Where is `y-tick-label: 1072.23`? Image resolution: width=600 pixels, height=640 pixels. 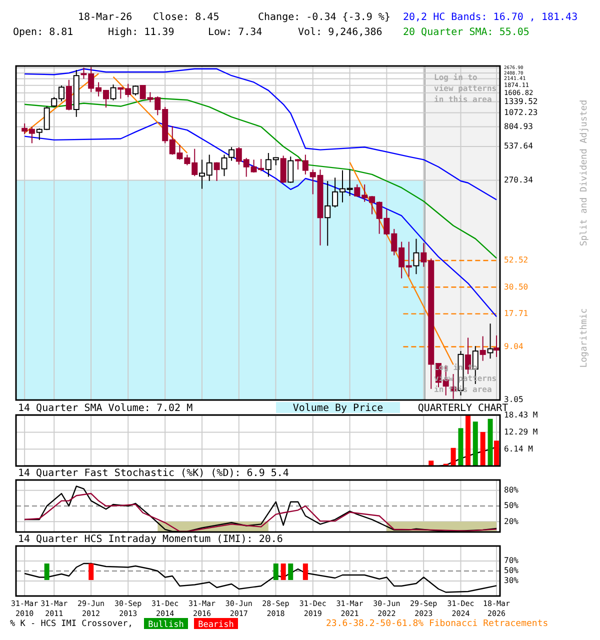 y-tick-label: 1072.23 is located at coordinates (521, 112).